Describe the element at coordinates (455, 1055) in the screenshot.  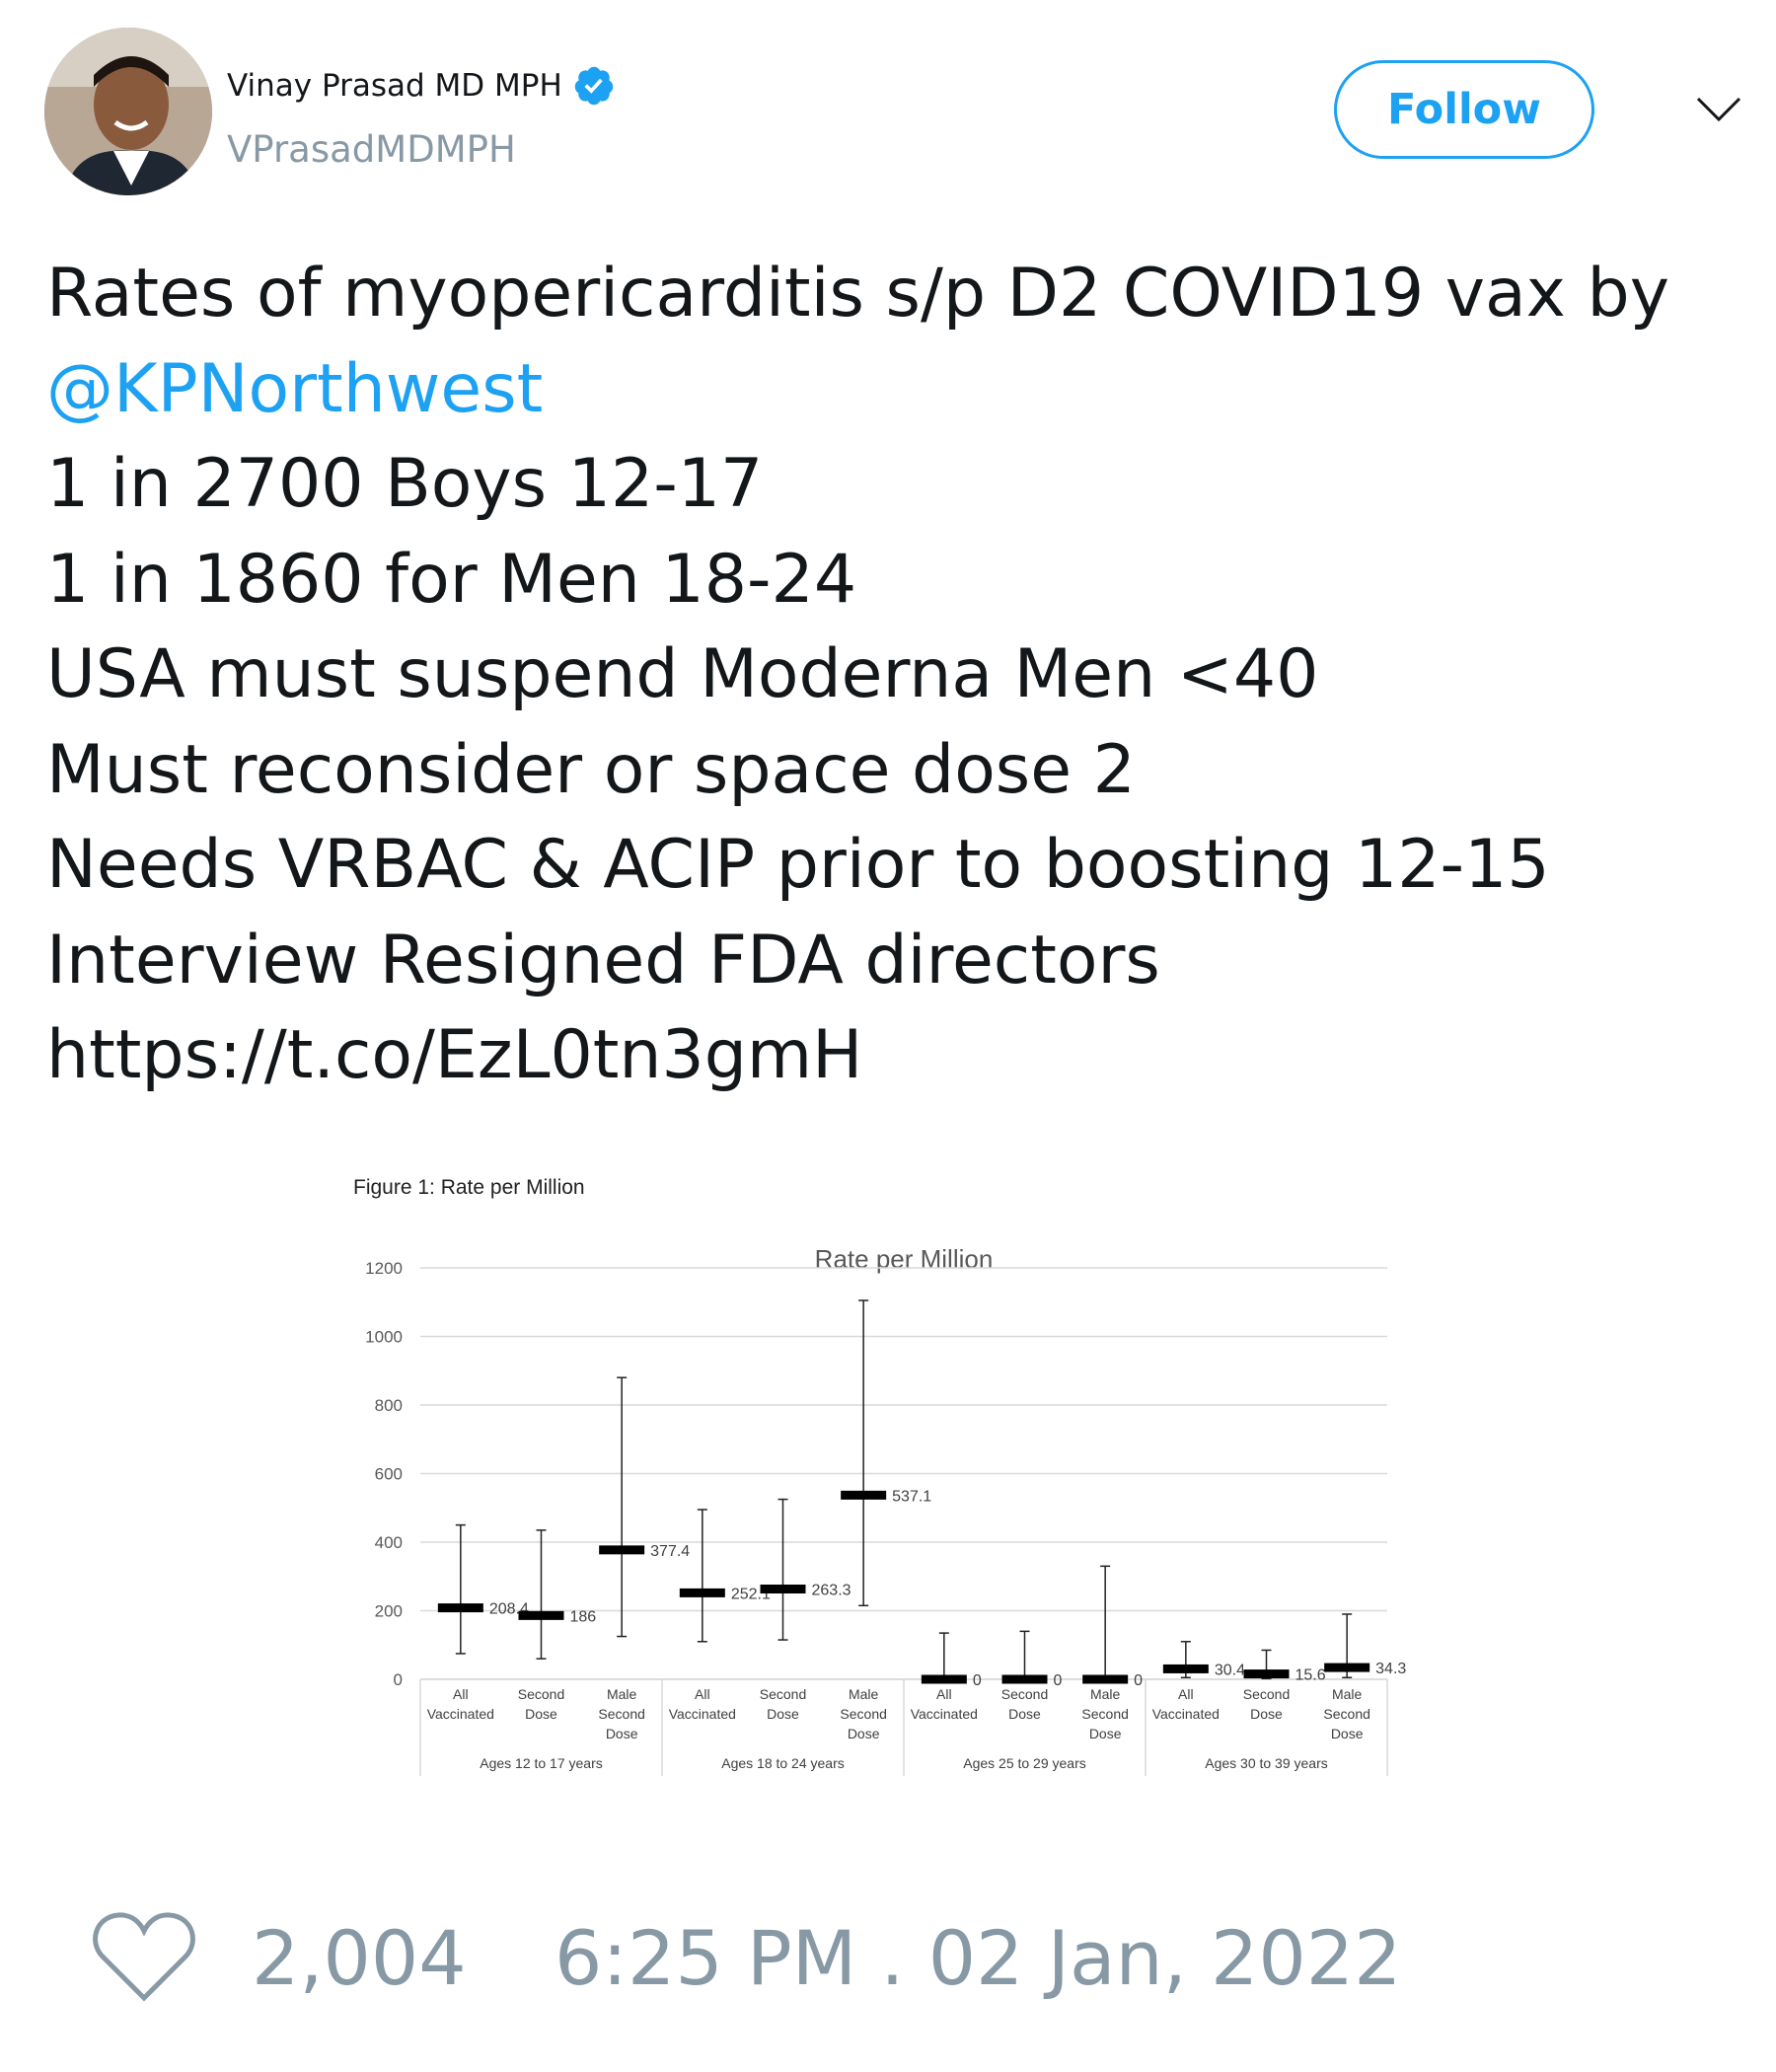
I see `tweet-link: https://t.co/EzL0tn3gmH` at that location.